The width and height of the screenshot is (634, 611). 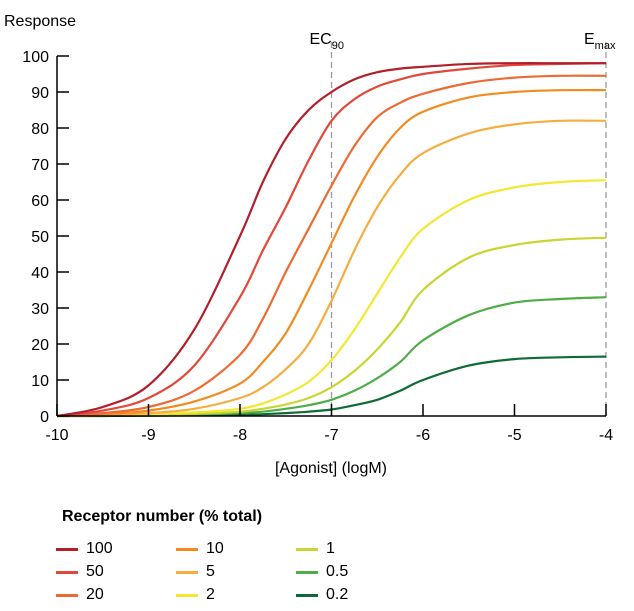 What do you see at coordinates (210, 571) in the screenshot?
I see `legend-label: 5` at bounding box center [210, 571].